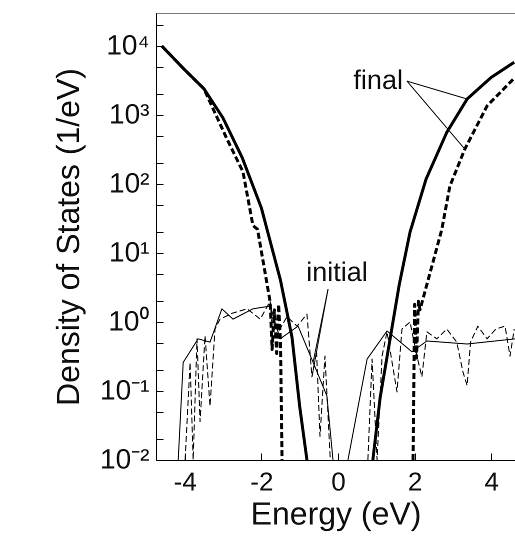 This screenshot has height=557, width=515. Describe the element at coordinates (129, 114) in the screenshot. I see `y-tick-label: 10³` at that location.